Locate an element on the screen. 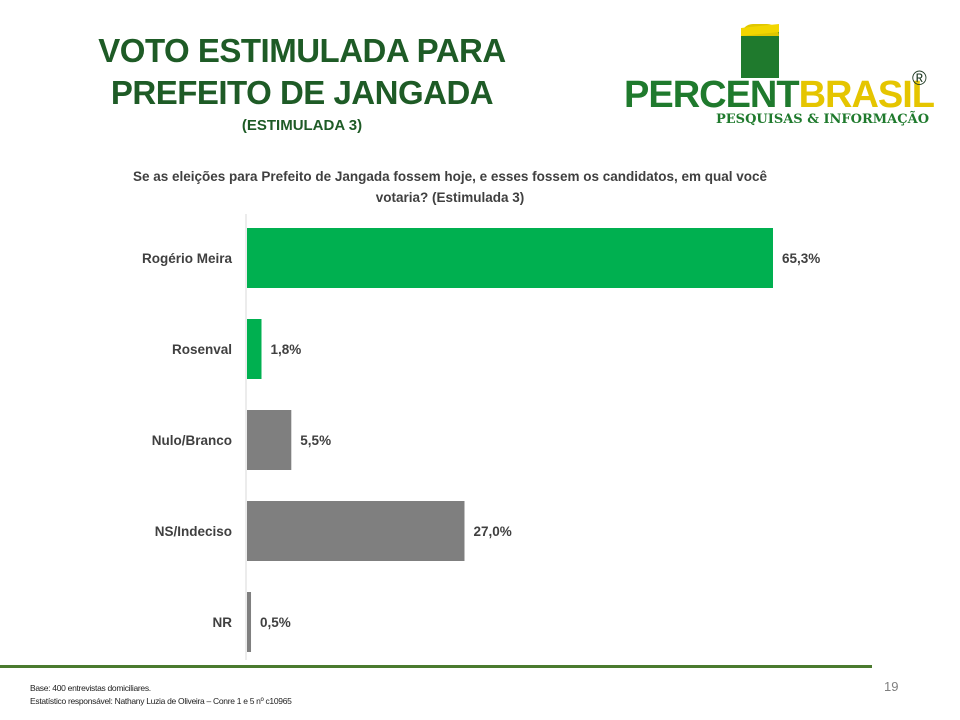 The image size is (960, 720). category-label-4: NR is located at coordinates (223, 622).